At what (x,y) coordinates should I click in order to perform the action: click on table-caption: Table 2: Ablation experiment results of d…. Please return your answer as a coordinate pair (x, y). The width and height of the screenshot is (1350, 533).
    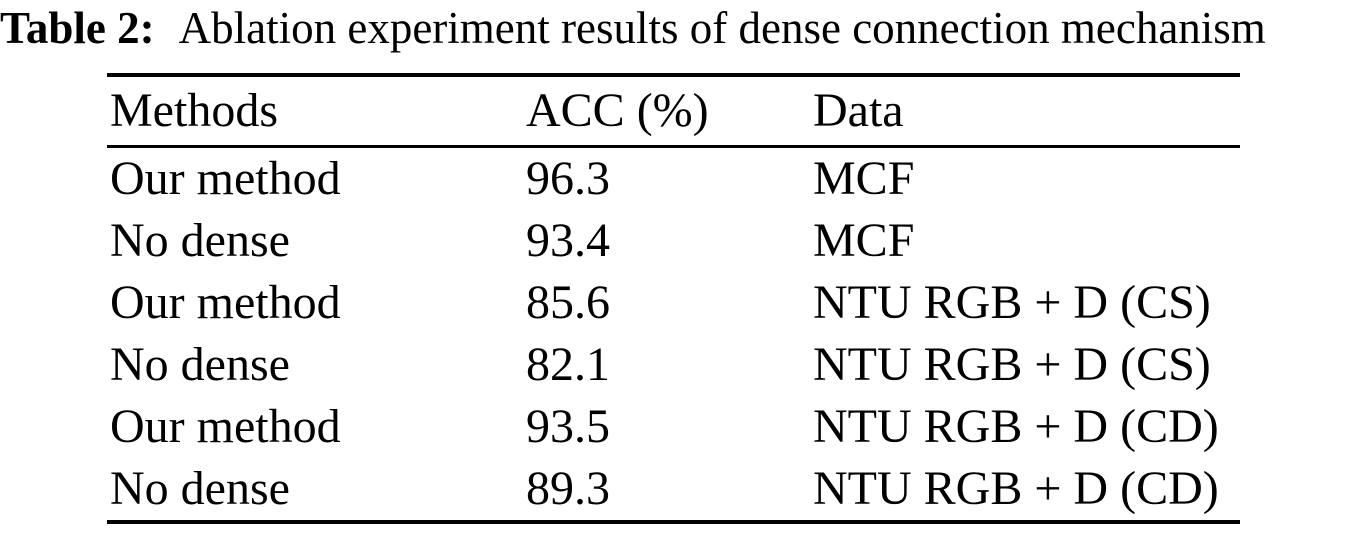
    Looking at the image, I should click on (675, 28).